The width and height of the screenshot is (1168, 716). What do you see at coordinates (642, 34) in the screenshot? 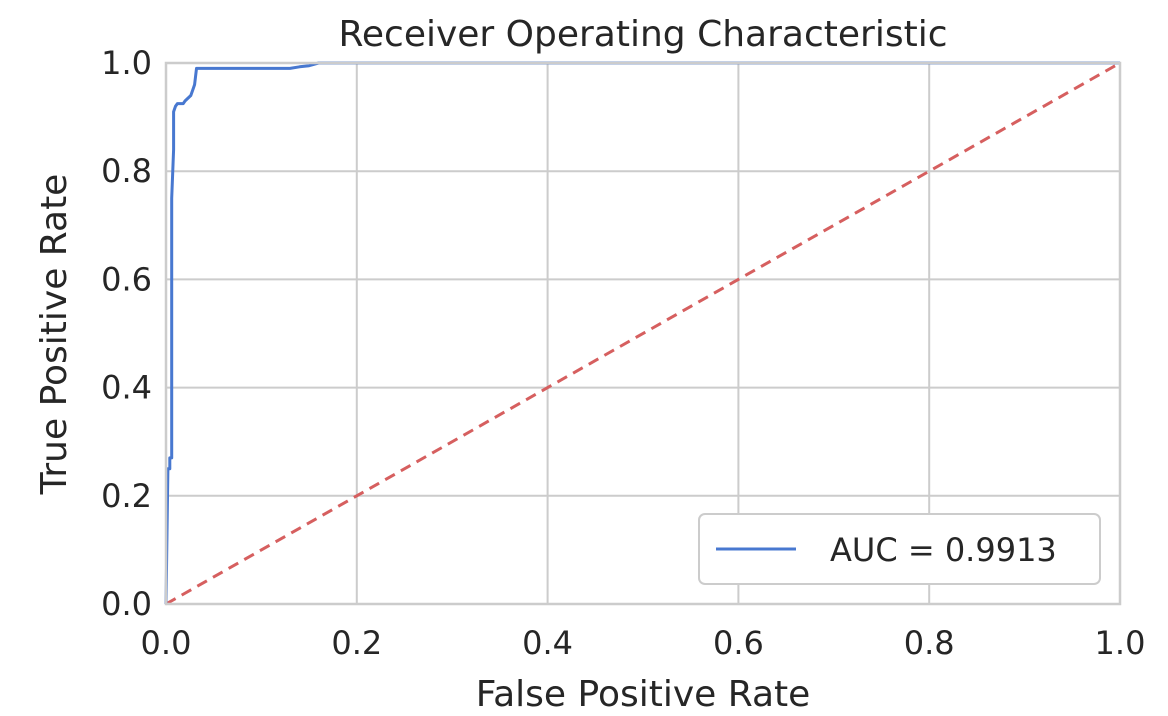
I see `chart-title: Receiver Operating Characteristic` at bounding box center [642, 34].